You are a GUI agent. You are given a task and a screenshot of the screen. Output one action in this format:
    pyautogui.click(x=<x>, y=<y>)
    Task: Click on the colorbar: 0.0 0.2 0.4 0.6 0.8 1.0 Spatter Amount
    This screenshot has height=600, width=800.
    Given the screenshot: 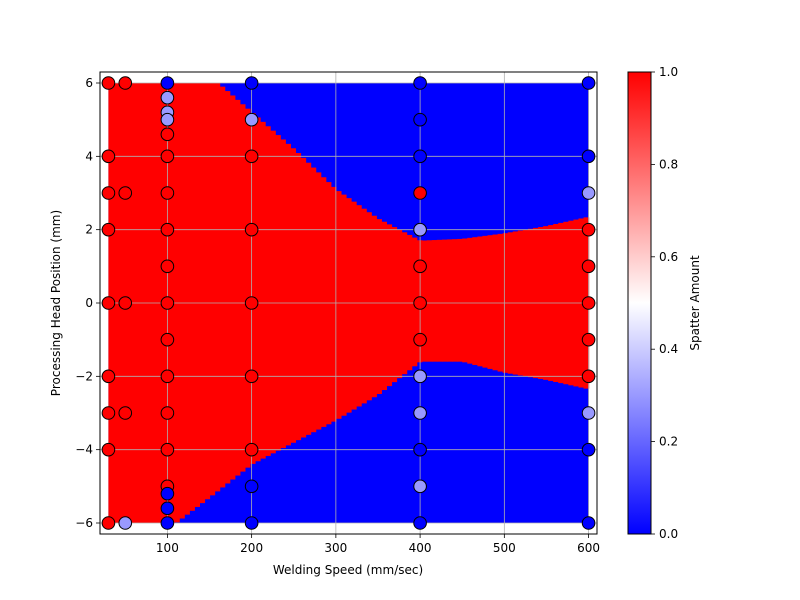 What is the action you would take?
    pyautogui.click(x=664, y=303)
    